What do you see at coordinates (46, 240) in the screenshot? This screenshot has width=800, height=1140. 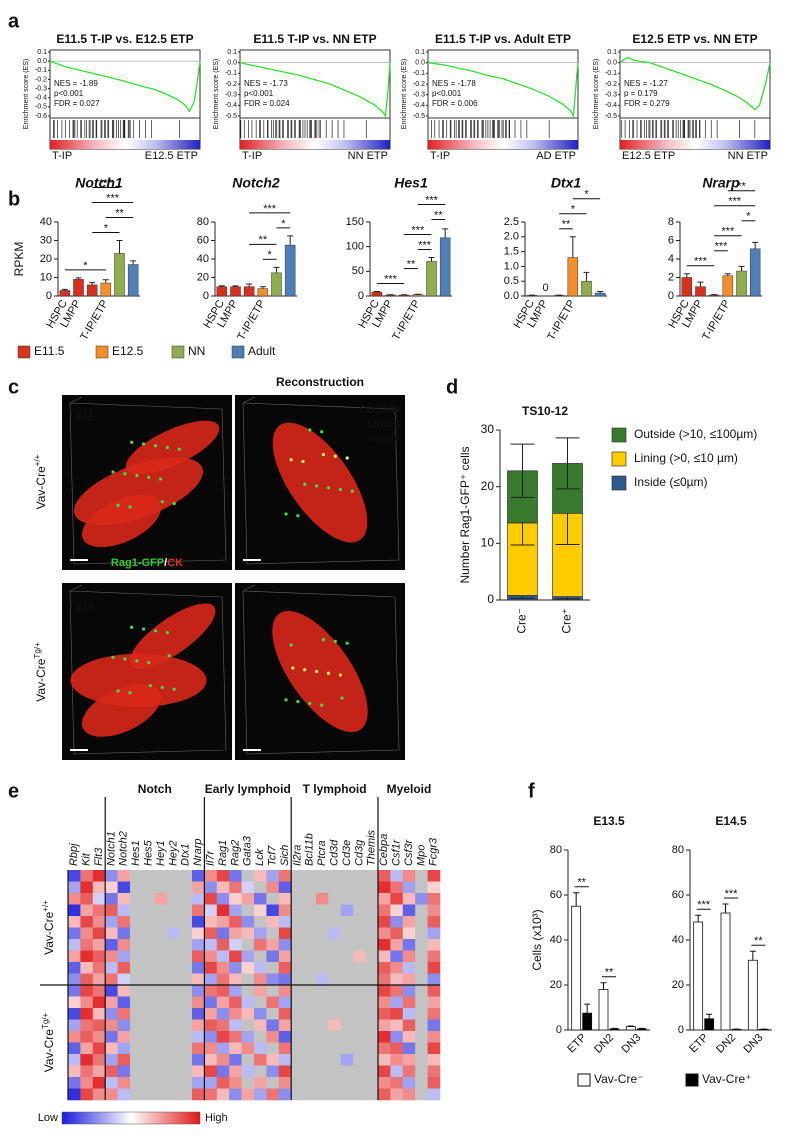 I see `y-tick-label: 30` at bounding box center [46, 240].